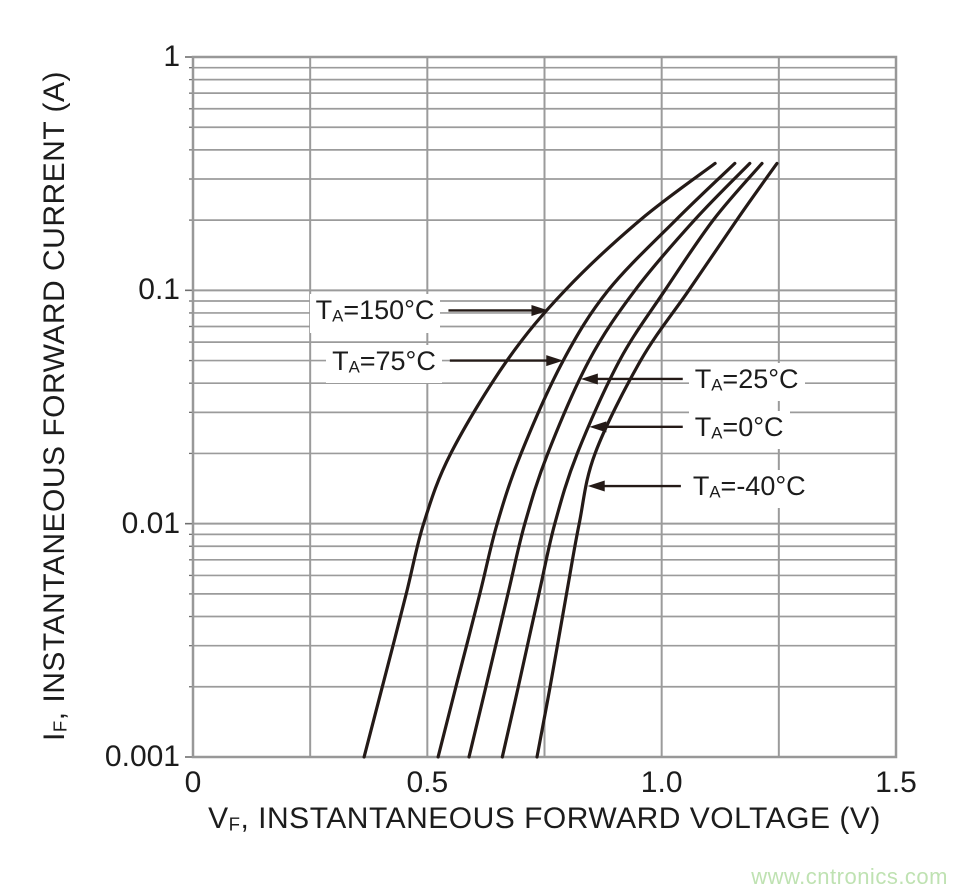 This screenshot has height=896, width=968. I want to click on x-tick-label: 1.0, so click(661, 782).